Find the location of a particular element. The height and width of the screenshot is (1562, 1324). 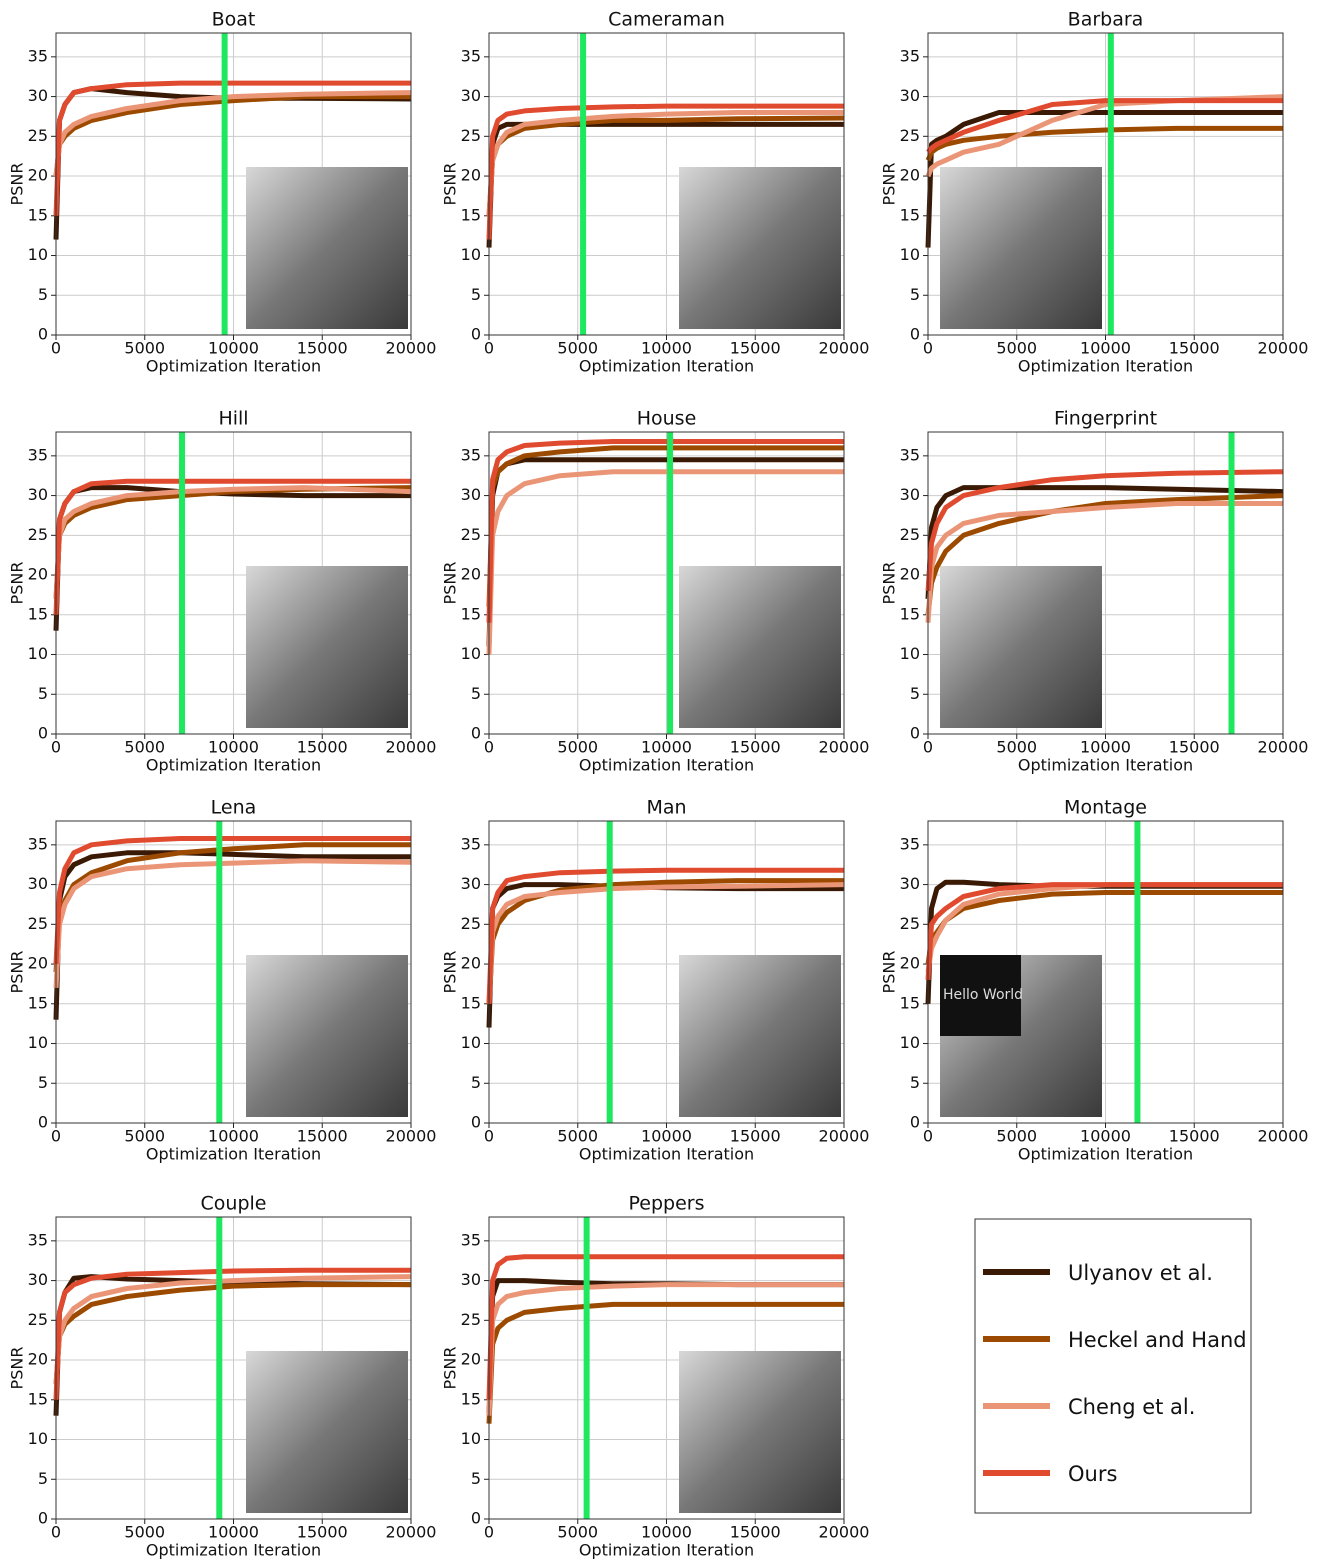

chart-title: Boat is located at coordinates (234, 20).